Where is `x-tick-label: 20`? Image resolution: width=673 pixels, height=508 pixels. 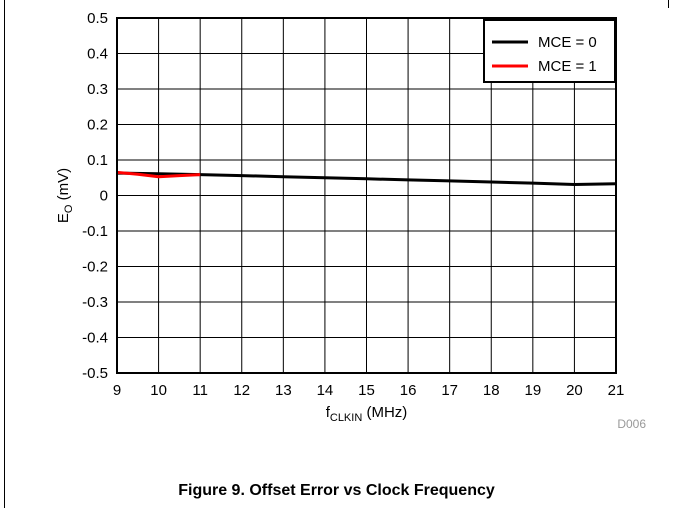 x-tick-label: 20 is located at coordinates (574, 390).